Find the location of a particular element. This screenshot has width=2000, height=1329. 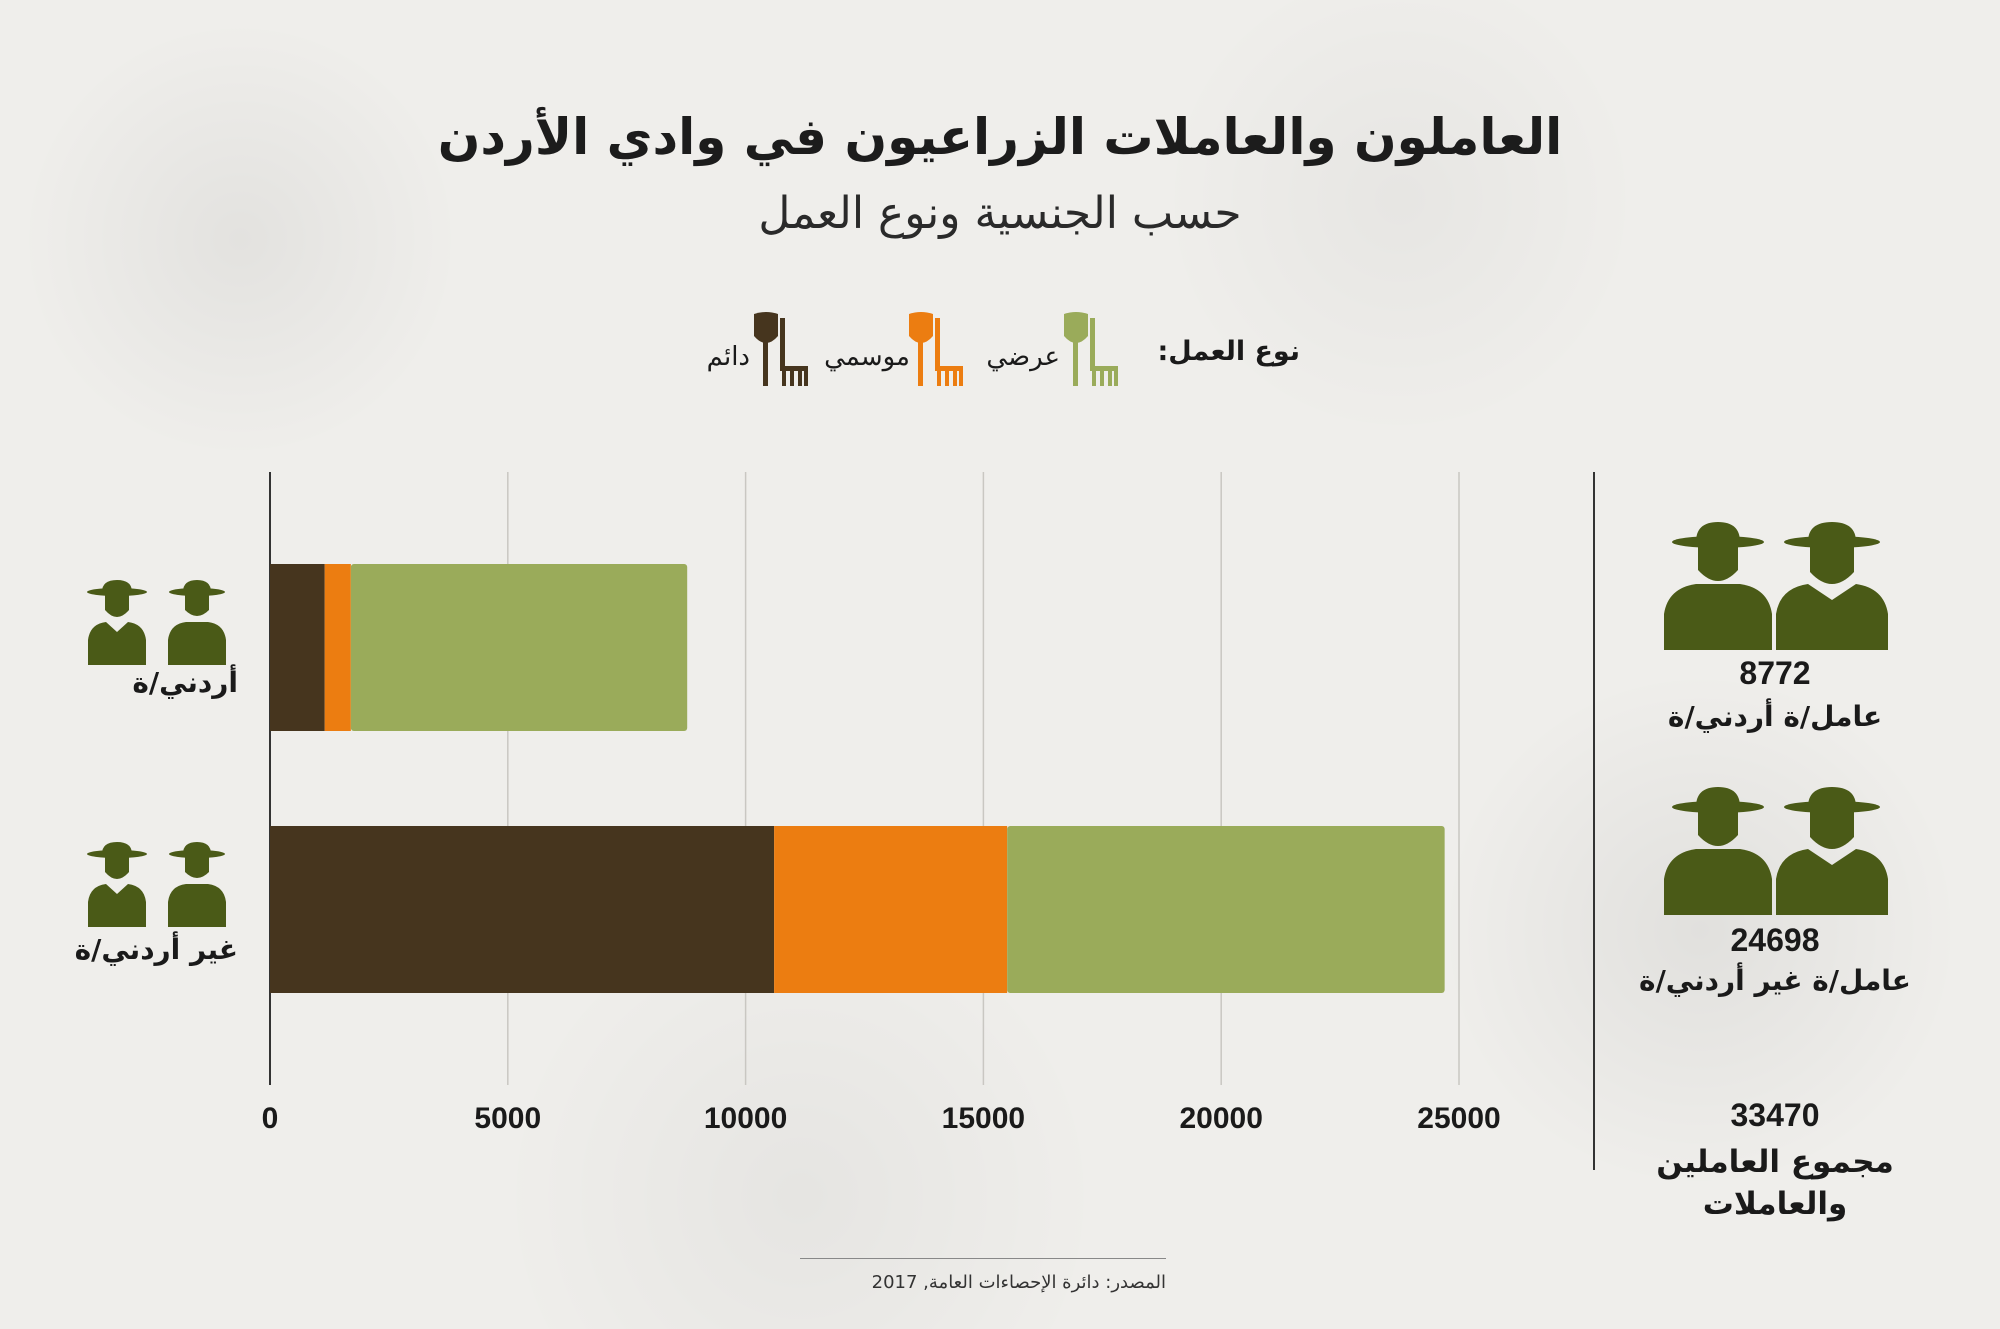

grand-total-value: 33470 is located at coordinates (1775, 1115).